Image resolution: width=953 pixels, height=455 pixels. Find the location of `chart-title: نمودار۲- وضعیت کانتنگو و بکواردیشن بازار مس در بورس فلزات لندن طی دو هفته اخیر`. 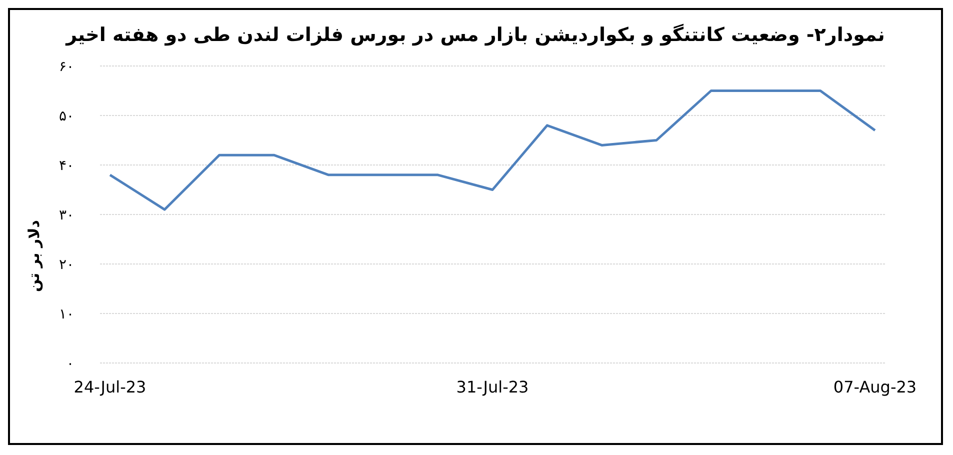

chart-title: نمودار۲- وضعیت کانتنگو و بکواردیشن بازار مس در بورس فلزات لندن طی دو هفته اخیر is located at coordinates (475, 35).